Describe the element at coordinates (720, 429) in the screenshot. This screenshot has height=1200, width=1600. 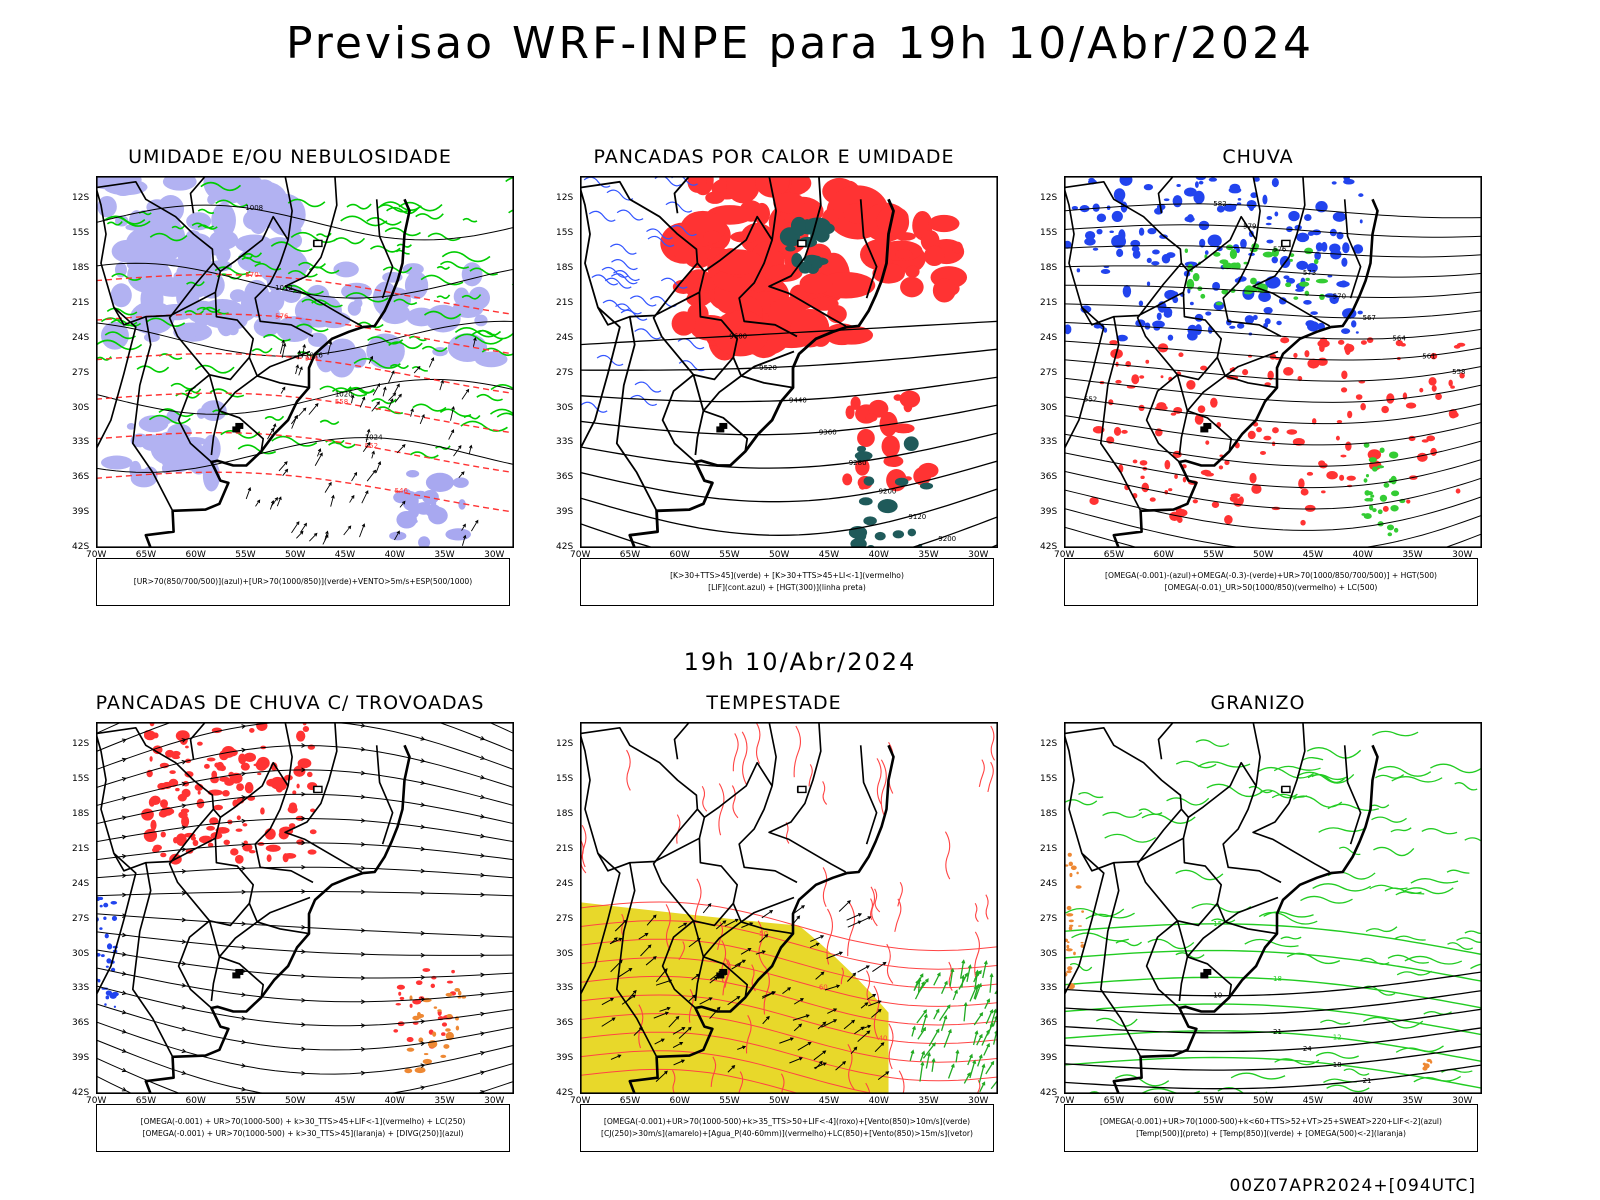
I see `lake` at that location.